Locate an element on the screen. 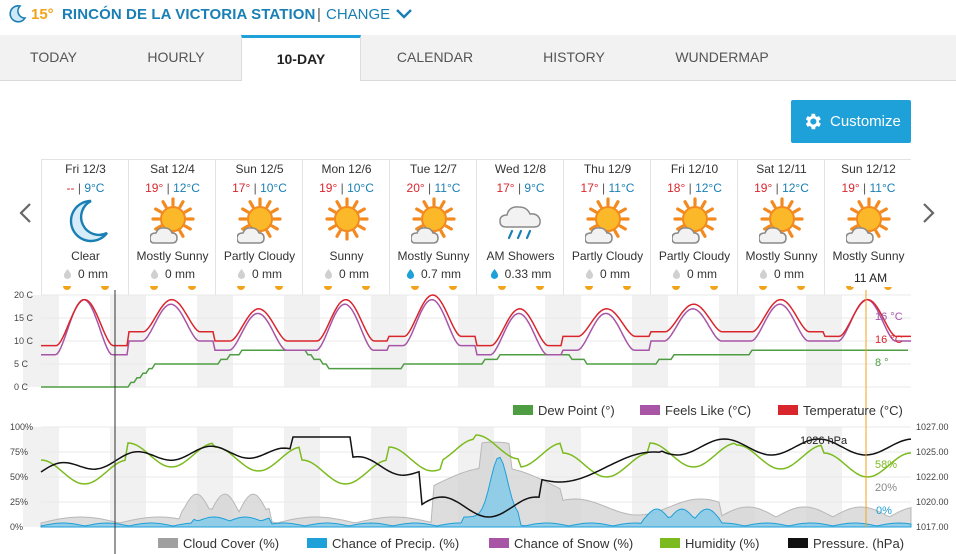 The height and width of the screenshot is (554, 956). day-name: Sat 12/4 is located at coordinates (172, 169).